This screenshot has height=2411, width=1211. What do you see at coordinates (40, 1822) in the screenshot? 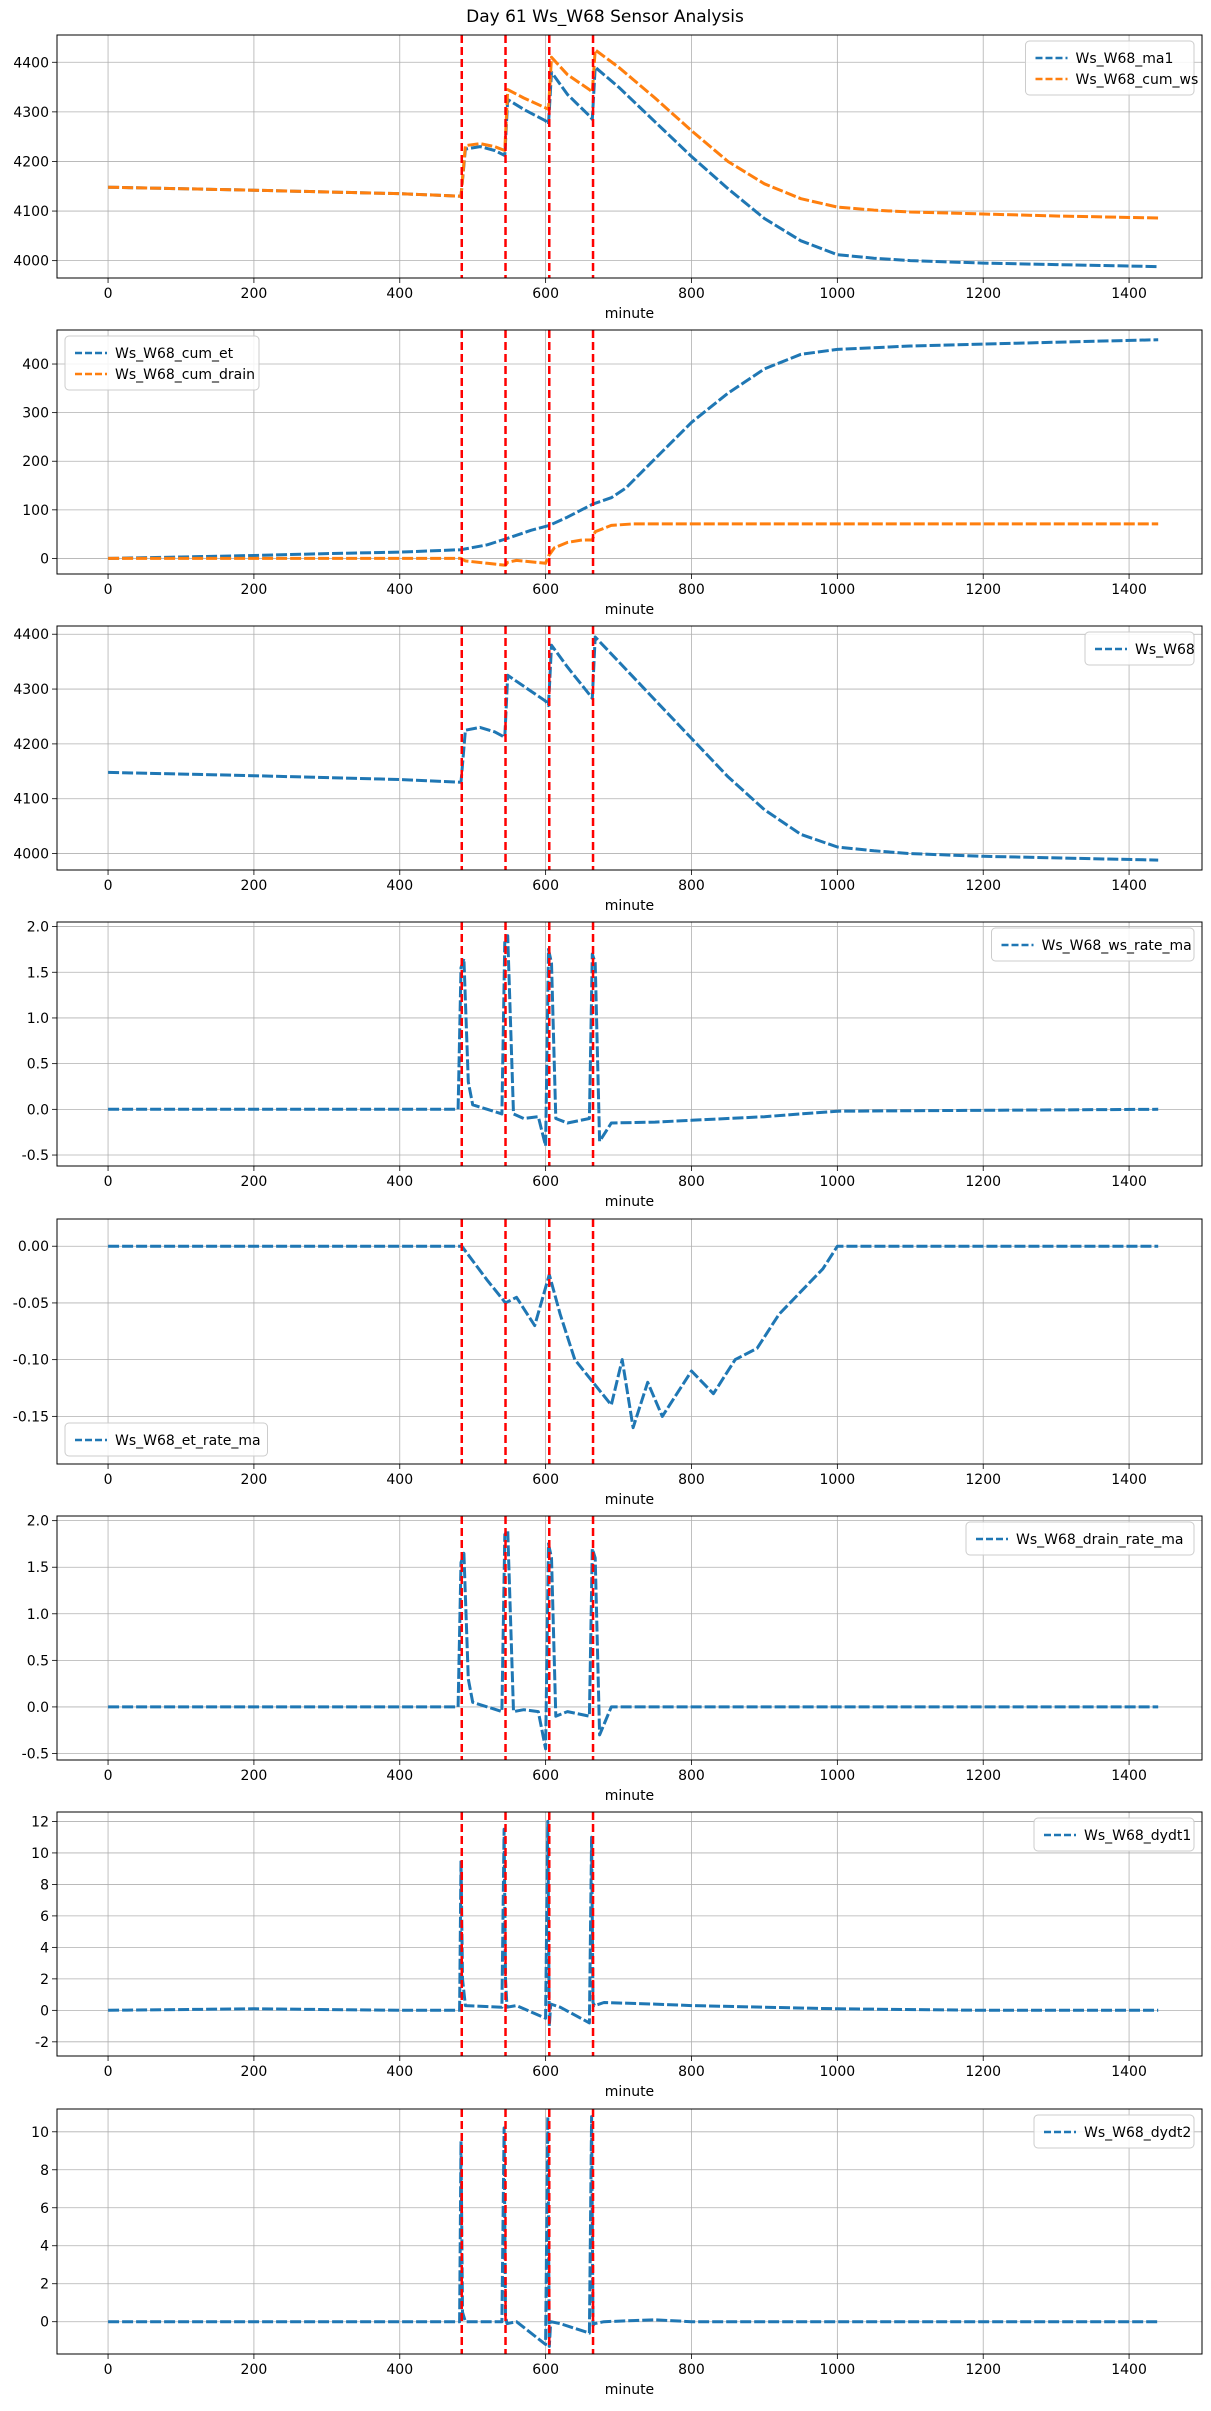
I see `y-tick-label: 12` at bounding box center [40, 1822].